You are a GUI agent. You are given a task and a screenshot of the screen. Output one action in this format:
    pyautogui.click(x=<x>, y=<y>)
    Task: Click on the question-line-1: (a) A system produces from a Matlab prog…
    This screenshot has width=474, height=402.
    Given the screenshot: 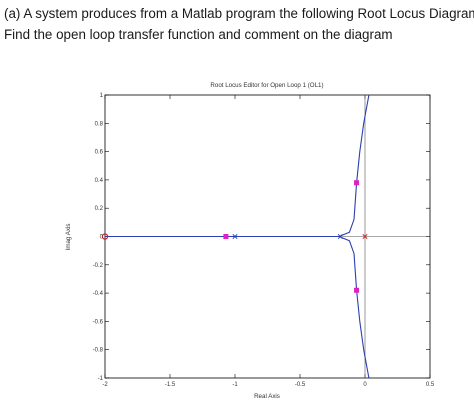 What is the action you would take?
    pyautogui.click(x=239, y=13)
    